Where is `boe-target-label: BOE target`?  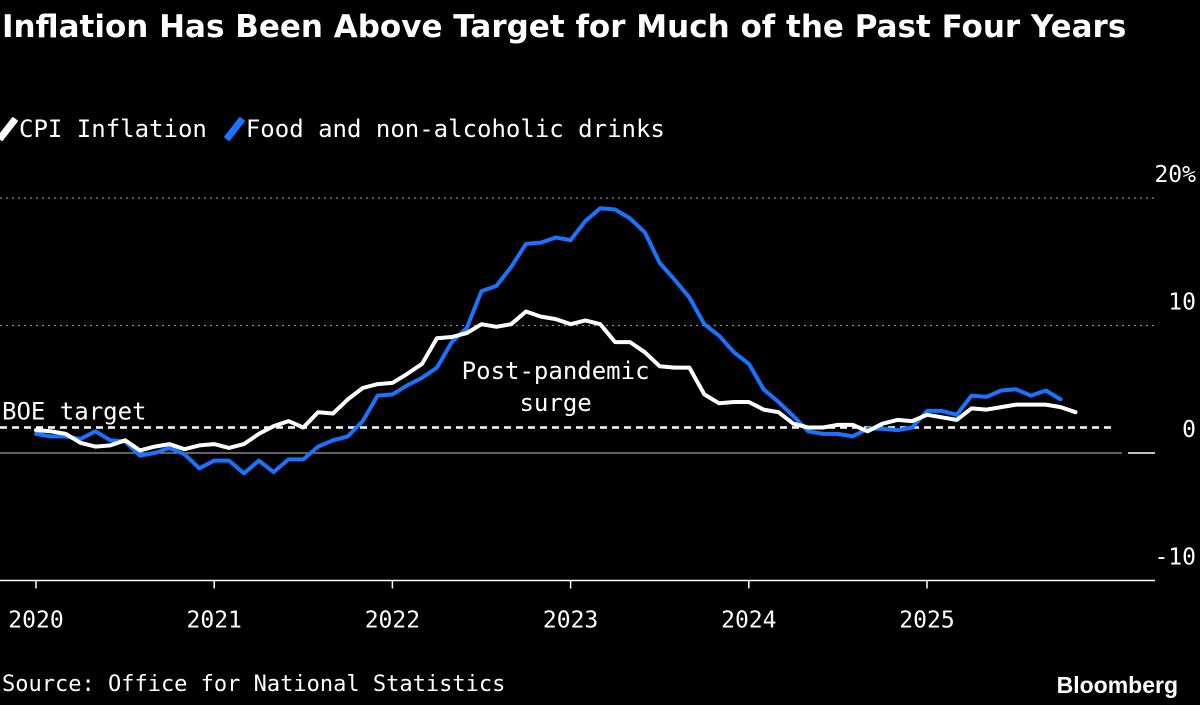
boe-target-label: BOE target is located at coordinates (74, 412).